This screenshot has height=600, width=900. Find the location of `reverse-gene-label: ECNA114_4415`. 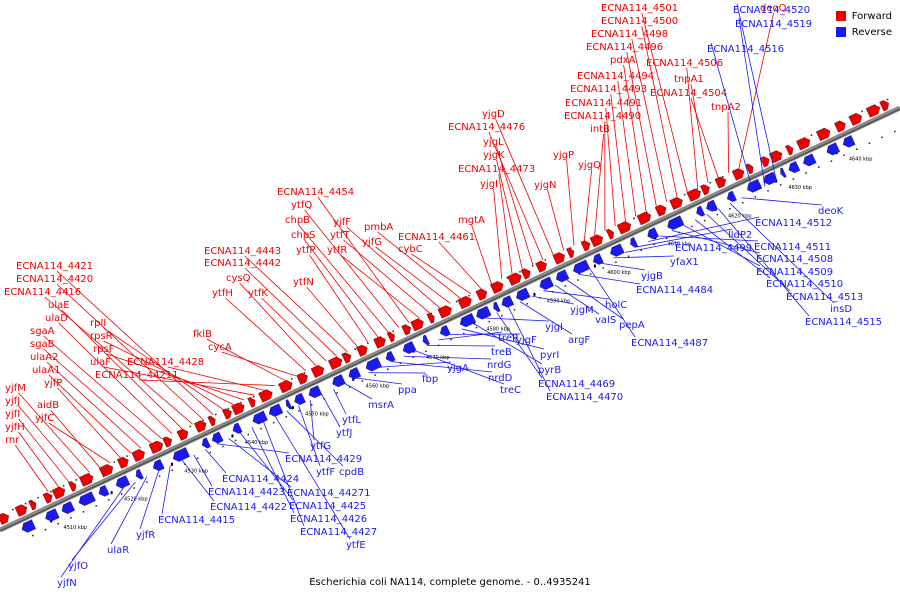

reverse-gene-label: ECNA114_4415 is located at coordinates (196, 520).